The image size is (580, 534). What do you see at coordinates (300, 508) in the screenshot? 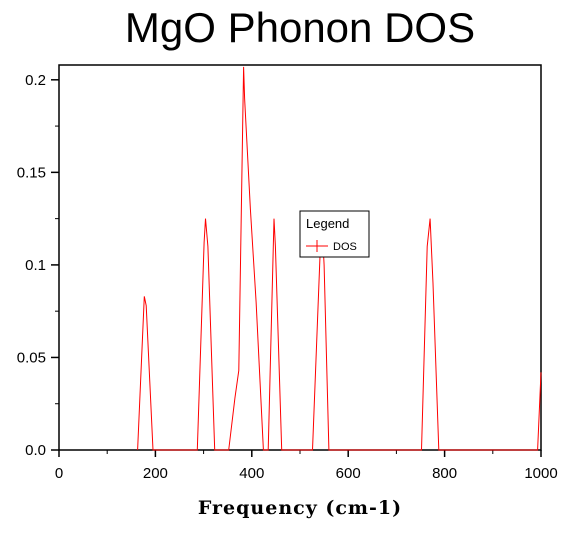
I see `x-axis-label: Frequency (cm-1)` at bounding box center [300, 508].